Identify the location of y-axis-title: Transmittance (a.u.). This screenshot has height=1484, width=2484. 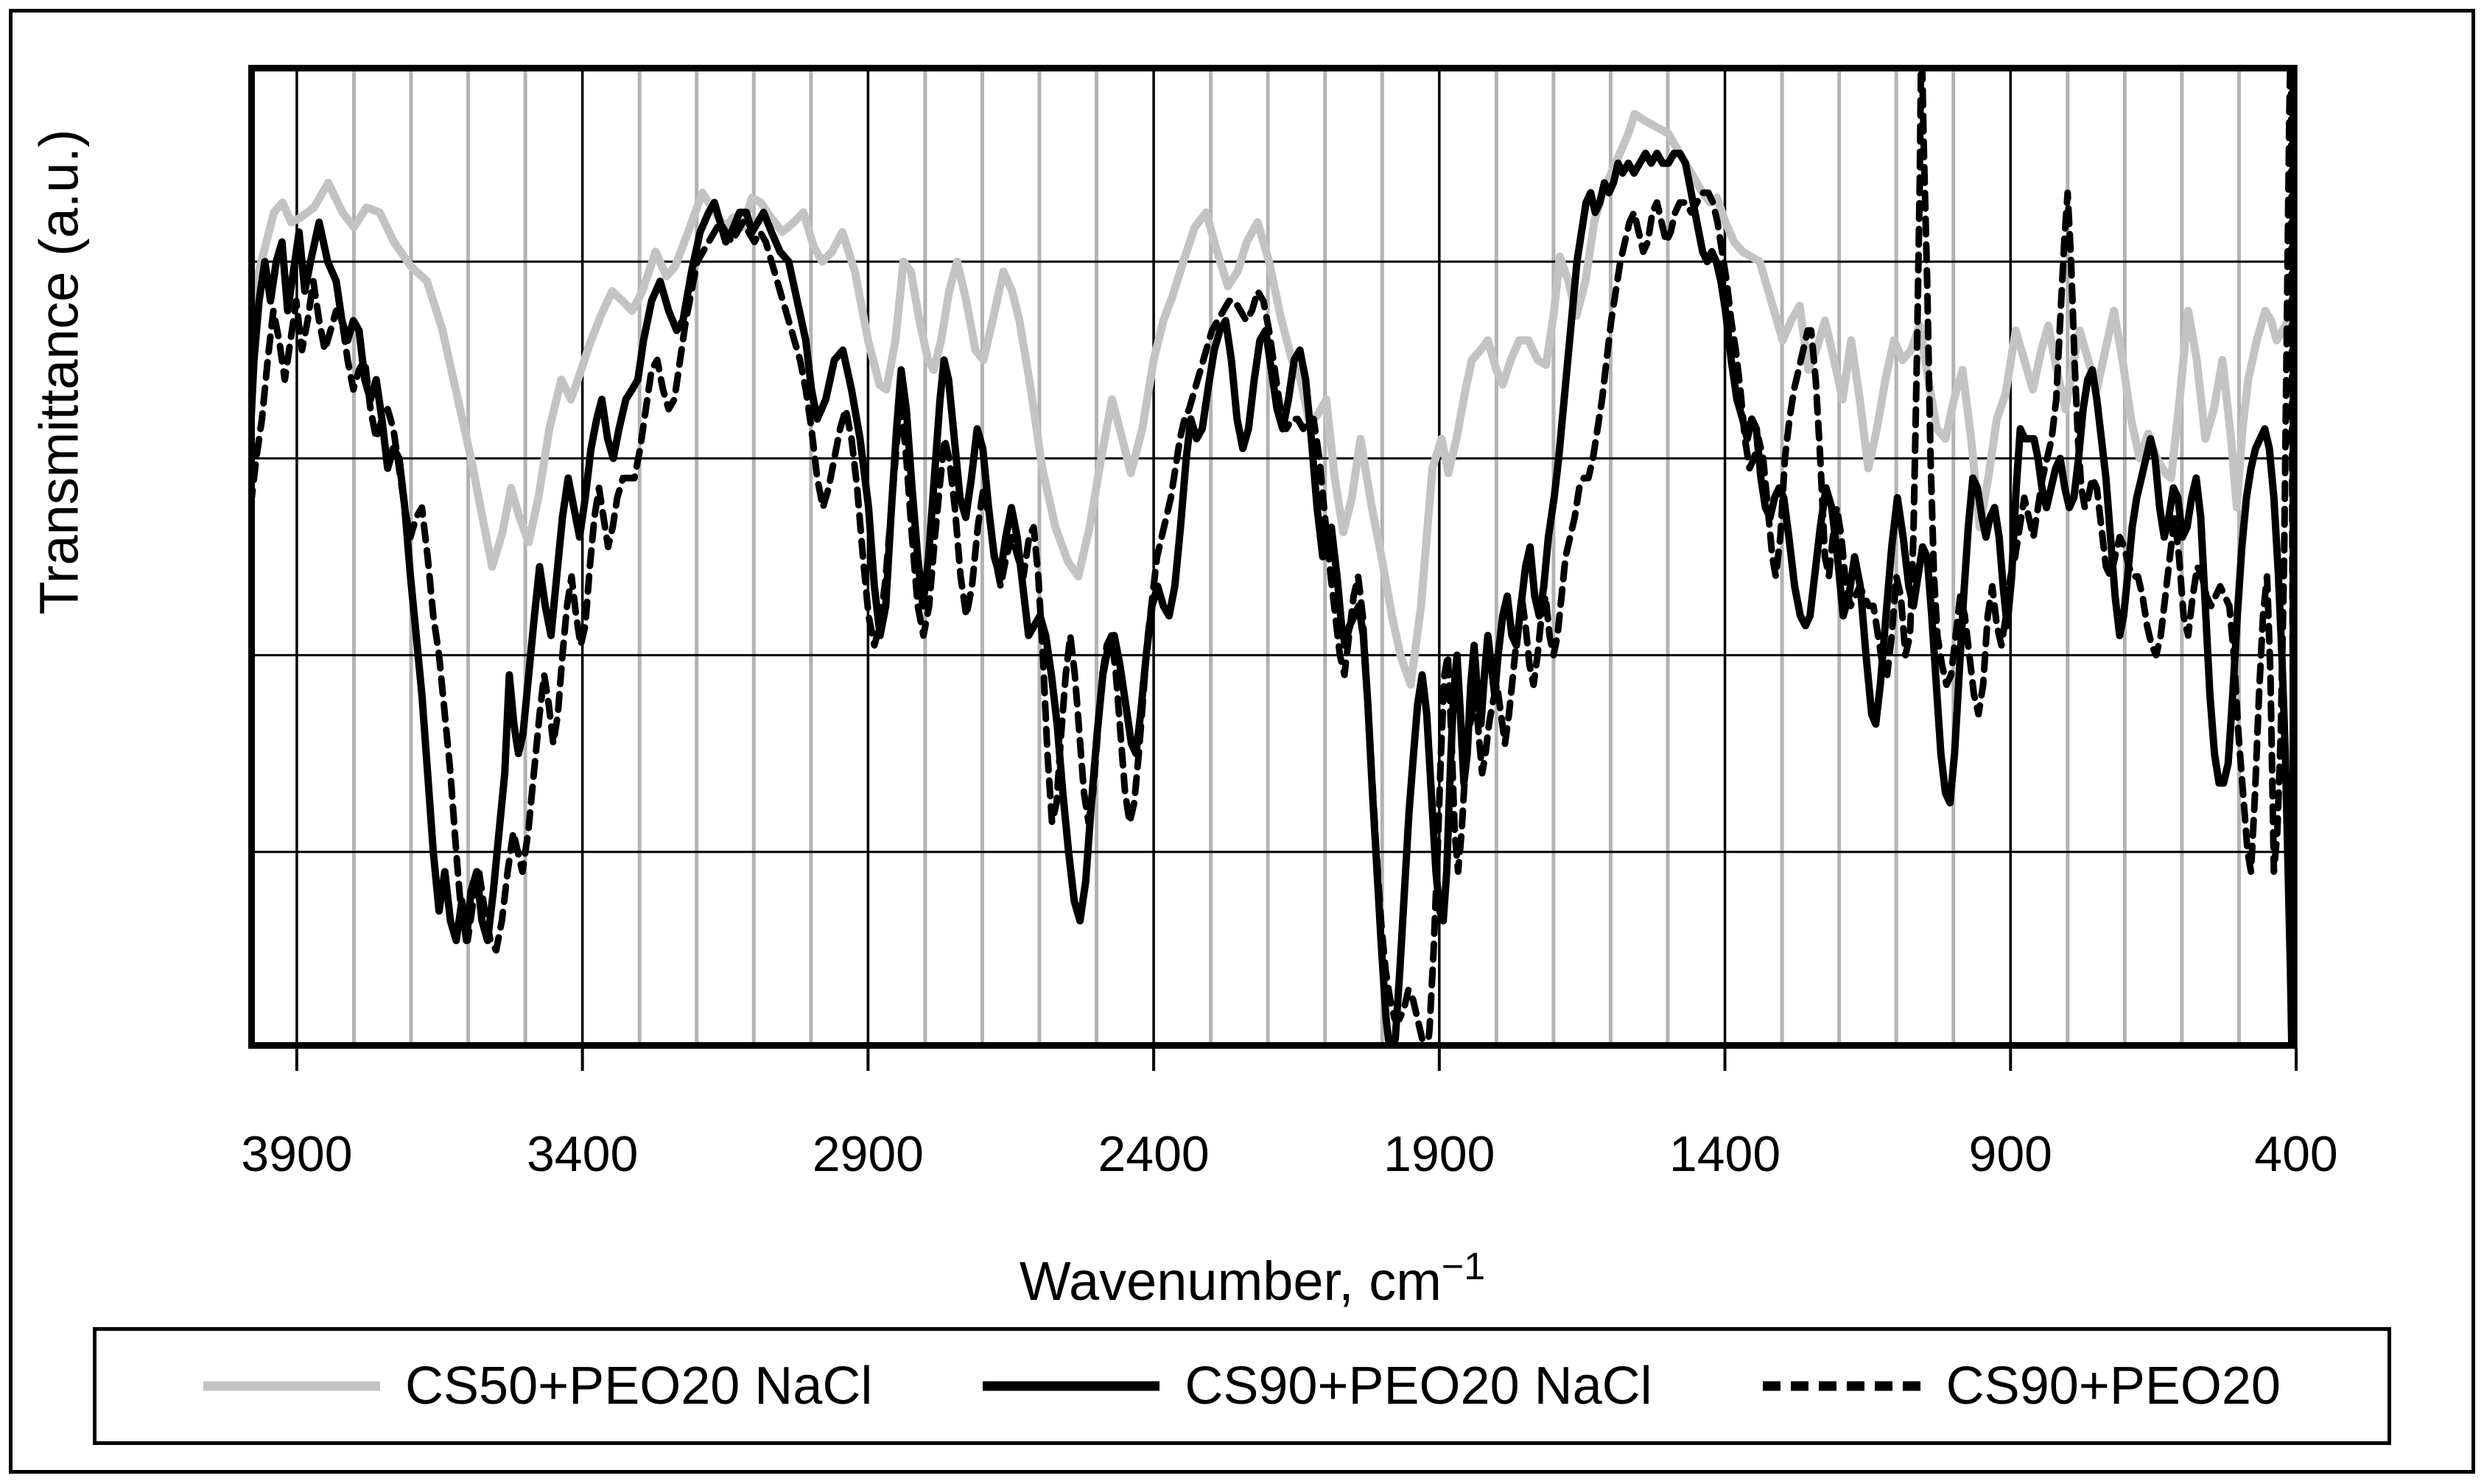
(59, 372).